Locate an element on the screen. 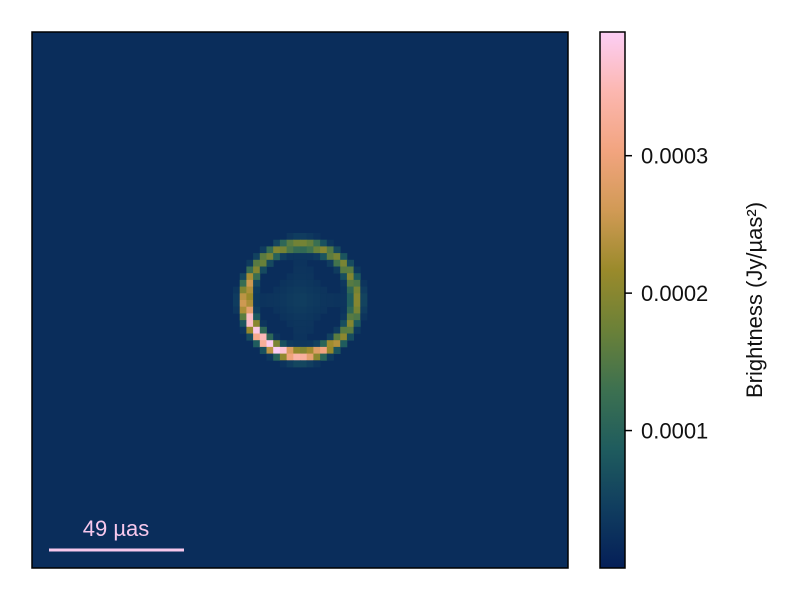 The image size is (800, 600). colorbar-tick-label: 0.0003 is located at coordinates (674, 156).